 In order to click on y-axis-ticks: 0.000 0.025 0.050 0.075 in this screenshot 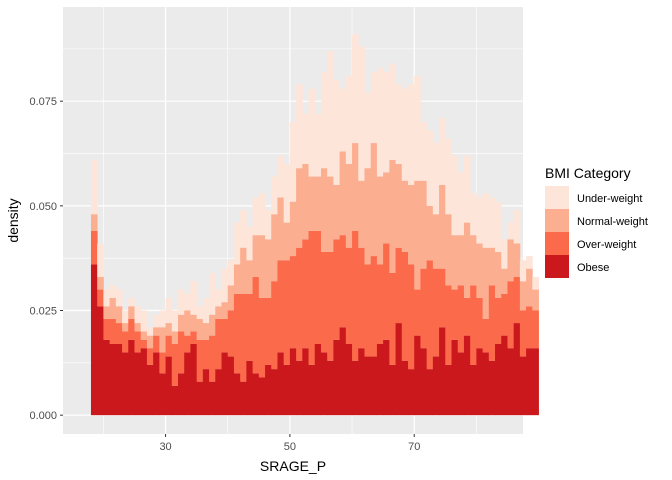, I will do `click(46, 259)`.